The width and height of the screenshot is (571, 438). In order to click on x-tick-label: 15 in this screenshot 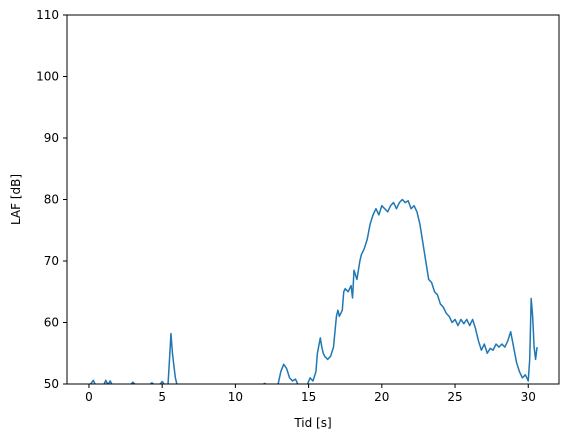, I will do `click(308, 397)`.